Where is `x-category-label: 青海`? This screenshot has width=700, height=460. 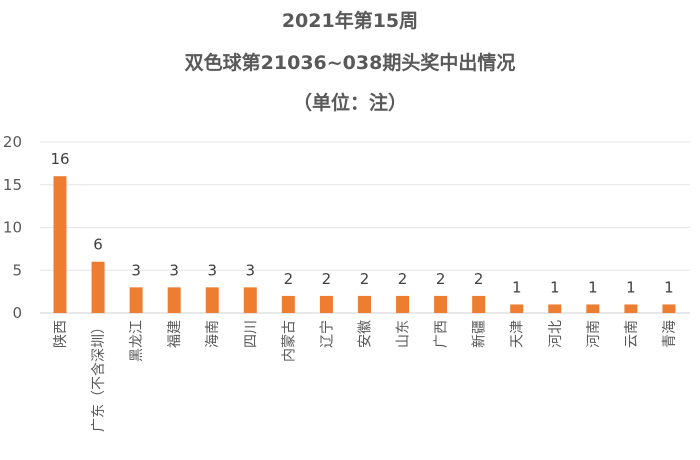
x-category-label: 青海 is located at coordinates (670, 334).